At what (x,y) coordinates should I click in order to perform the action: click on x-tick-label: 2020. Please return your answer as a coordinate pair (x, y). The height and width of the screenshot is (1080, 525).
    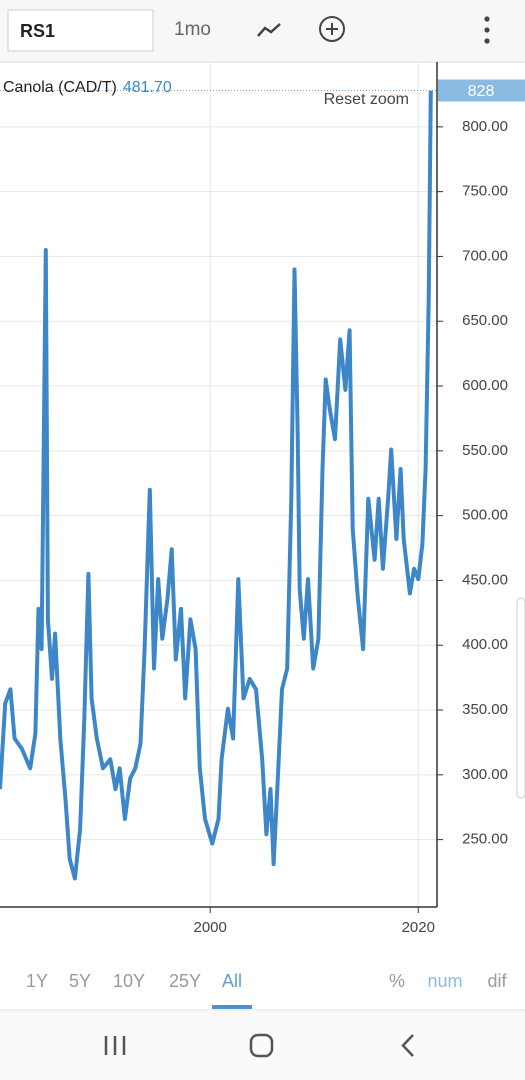
    Looking at the image, I should click on (418, 927).